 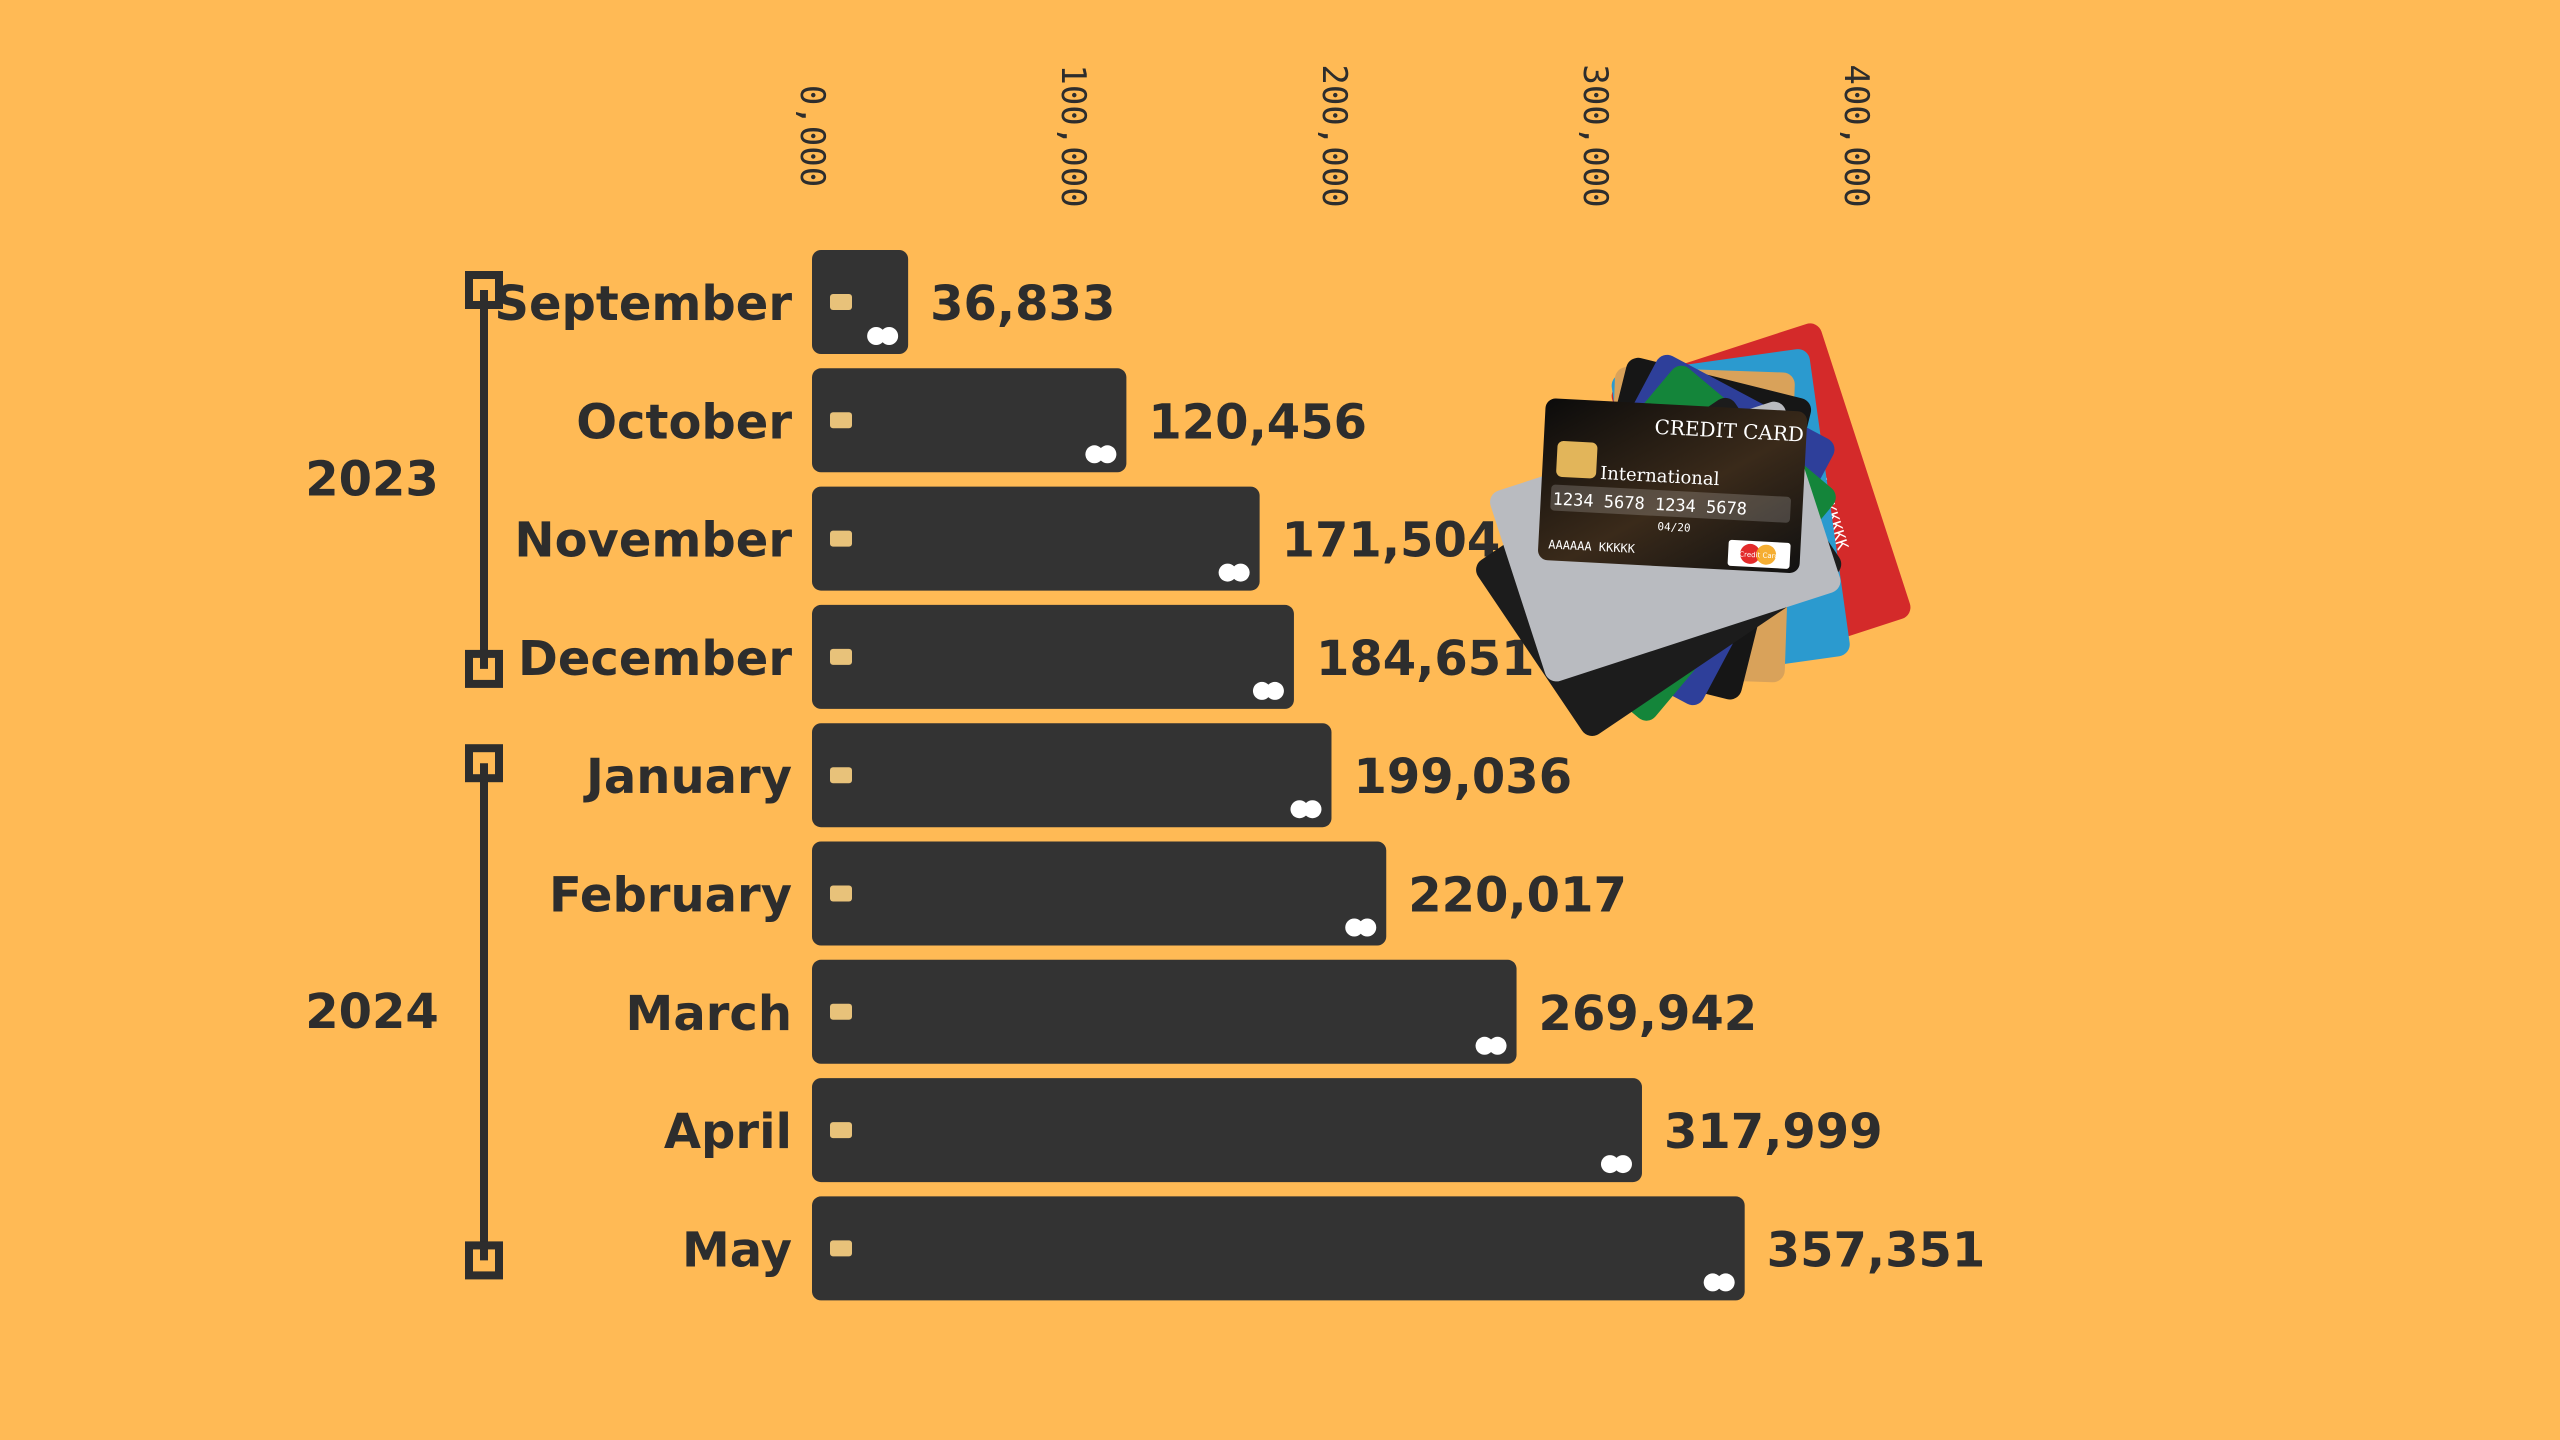 What do you see at coordinates (1674, 527) in the screenshot?
I see `card-front-expiry: 04/20` at bounding box center [1674, 527].